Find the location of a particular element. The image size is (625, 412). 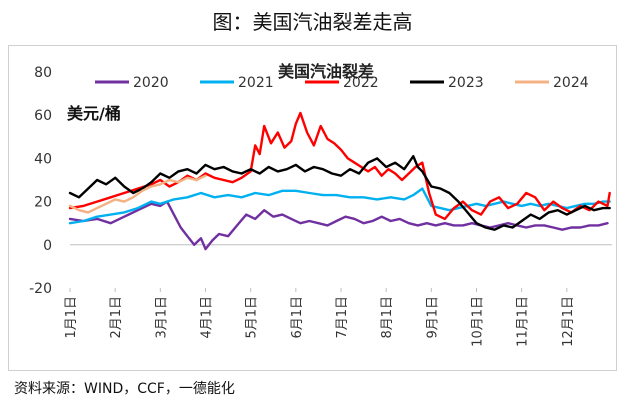

chart-title: 美国汽油裂差 is located at coordinates (326, 71).